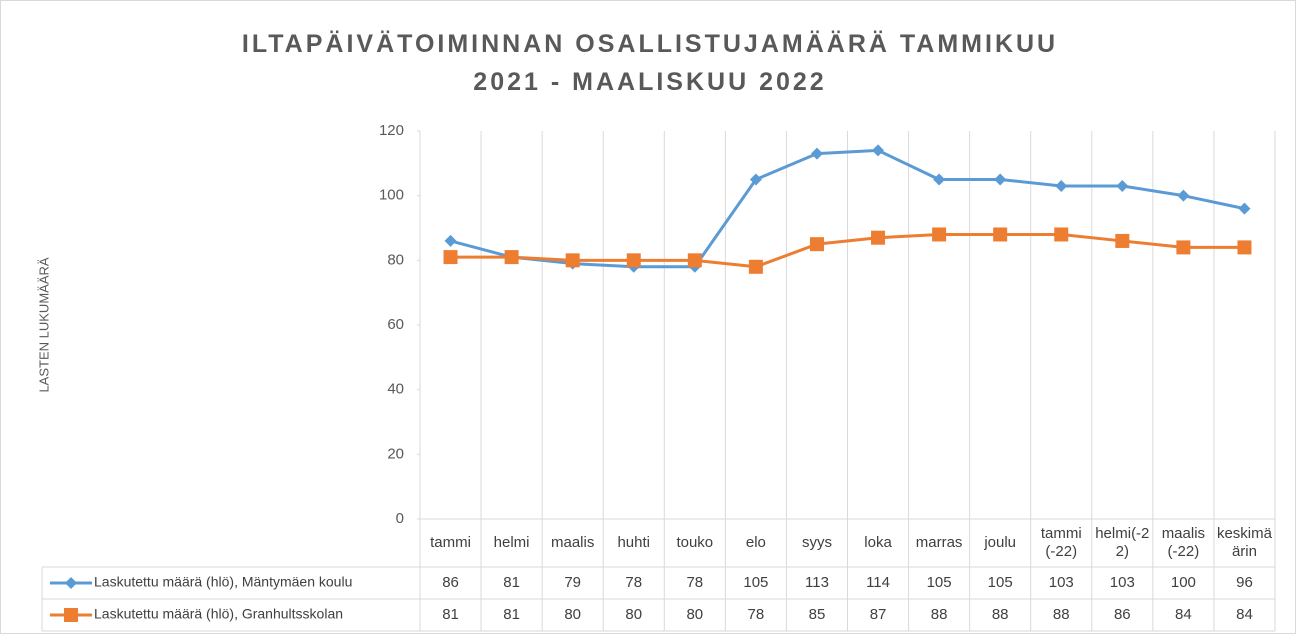  I want to click on x-tick-label: elo, so click(755, 542).